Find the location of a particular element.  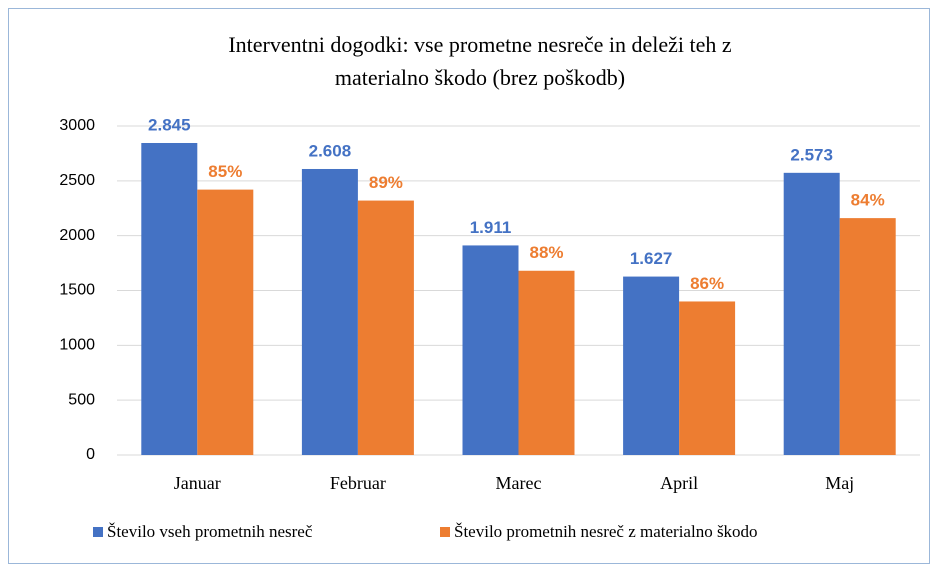

y-tick-label: 2000 is located at coordinates (77, 235).